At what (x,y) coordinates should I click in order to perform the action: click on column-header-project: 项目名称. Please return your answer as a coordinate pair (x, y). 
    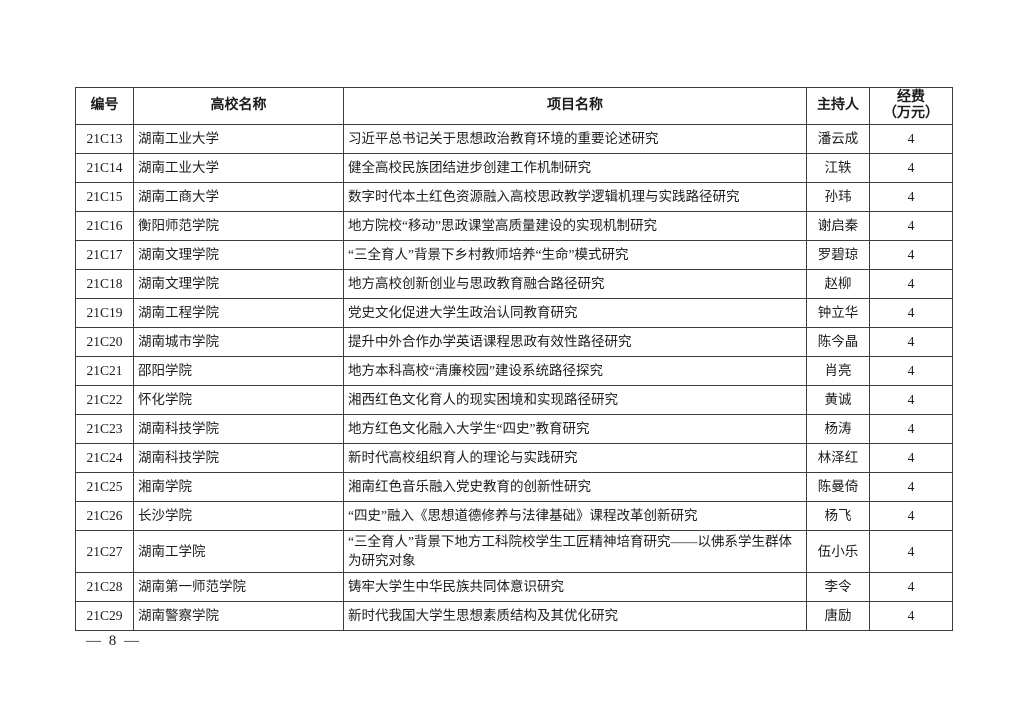
    Looking at the image, I should click on (575, 106).